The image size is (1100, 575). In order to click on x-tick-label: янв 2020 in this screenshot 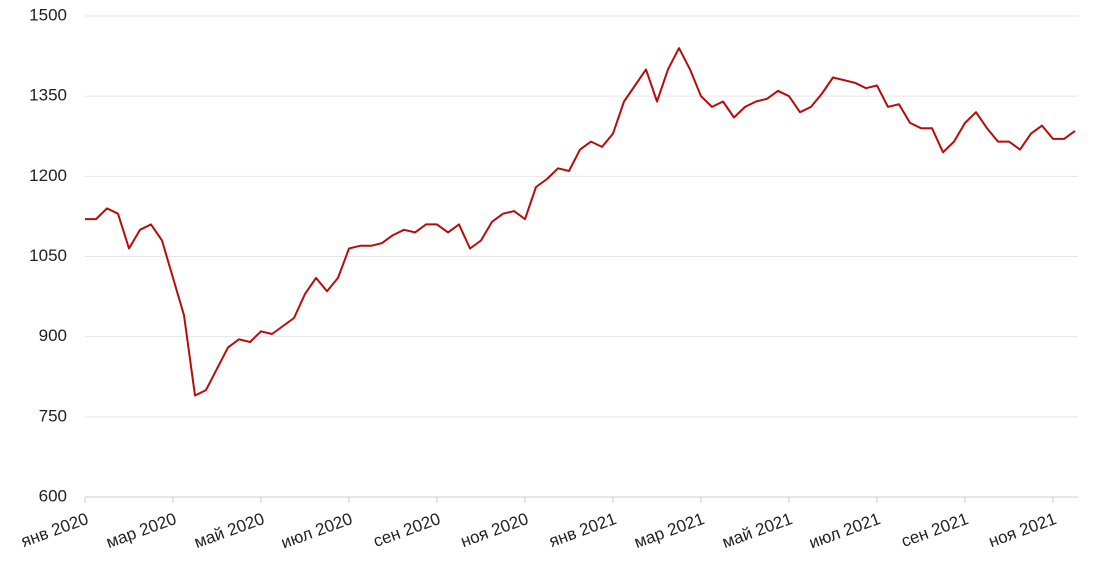, I will do `click(54, 530)`.